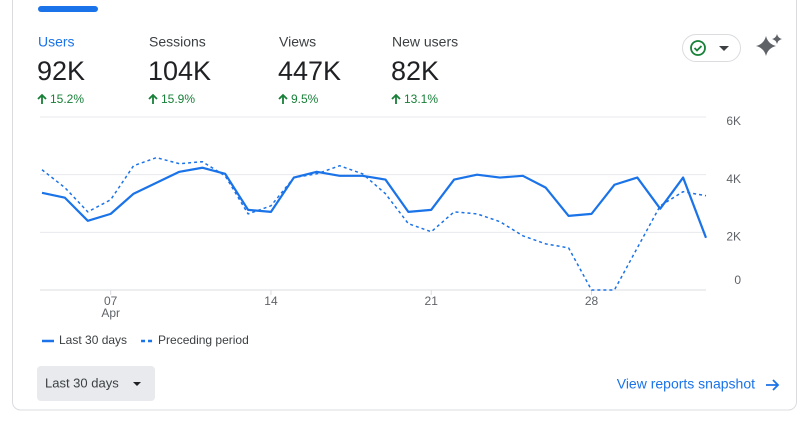 The image size is (809, 427). Describe the element at coordinates (425, 42) in the screenshot. I see `metric-label: New users` at that location.